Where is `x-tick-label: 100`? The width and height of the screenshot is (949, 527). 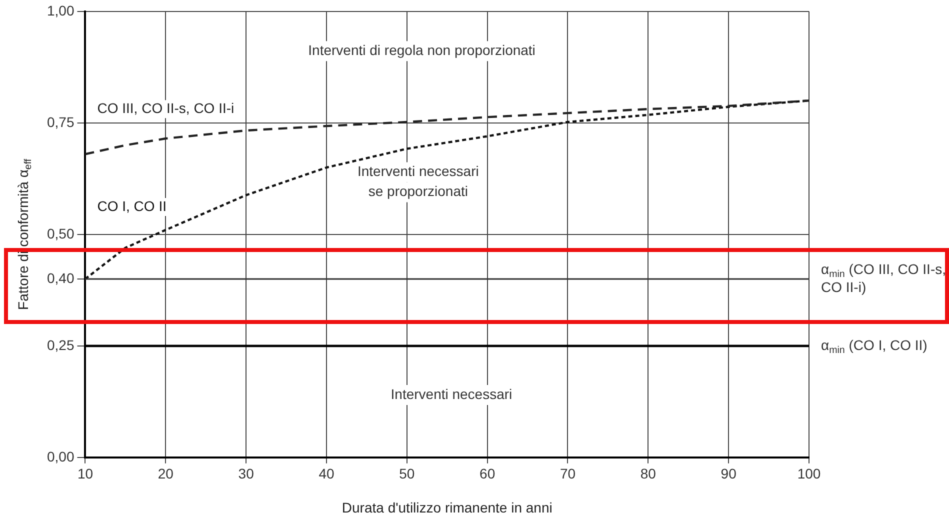
x-tick-label: 100 is located at coordinates (809, 474).